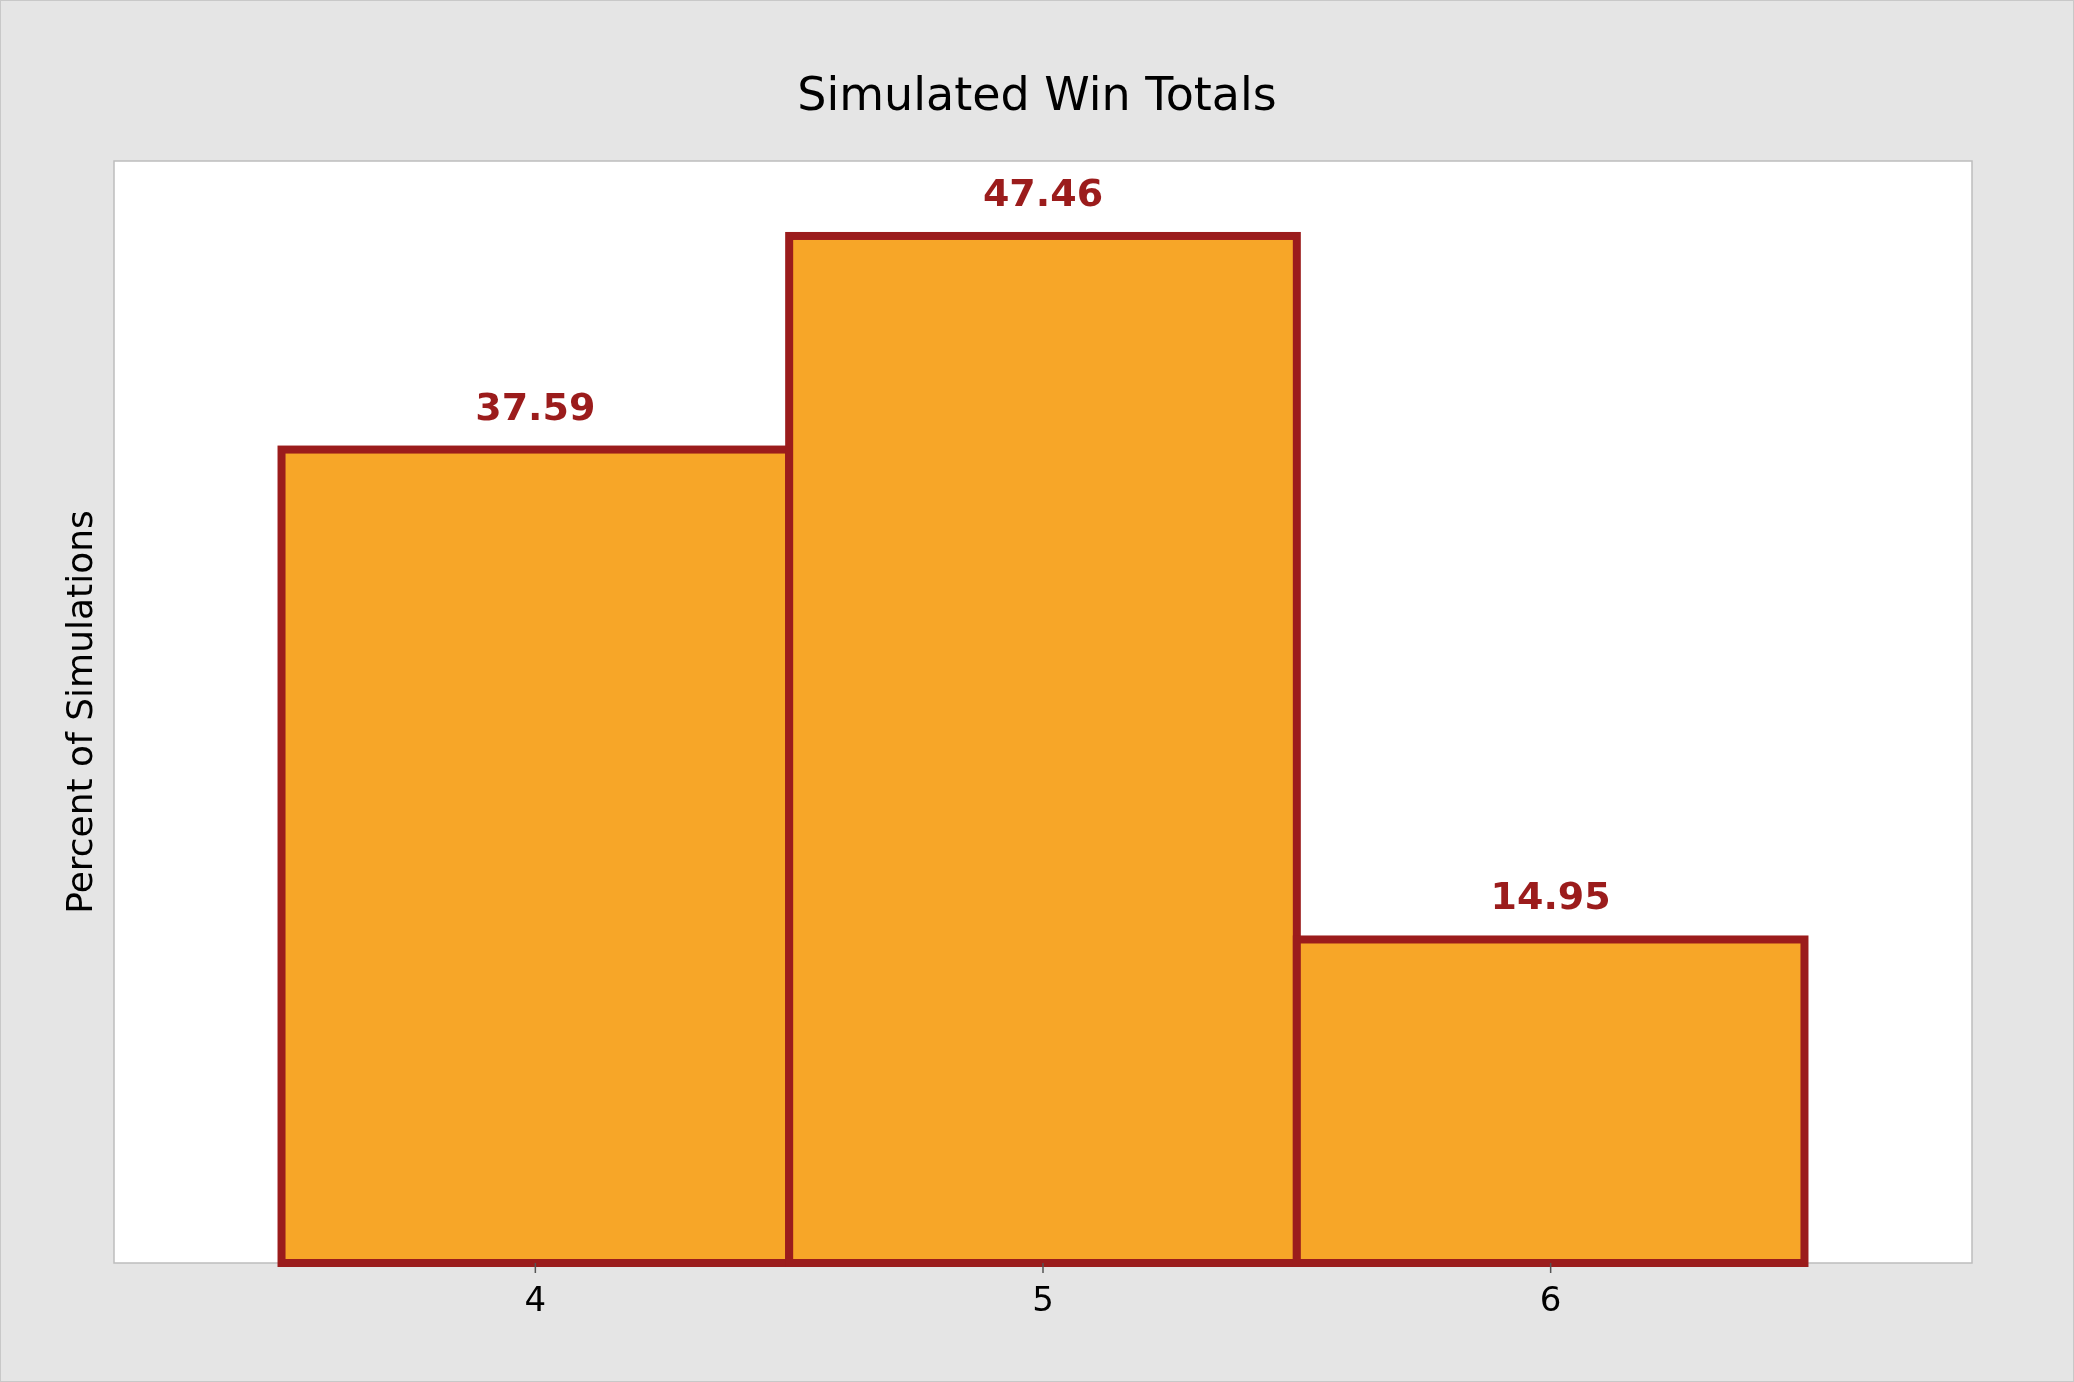 The image size is (2074, 1382). What do you see at coordinates (1550, 896) in the screenshot?
I see `data-label: 14.95` at bounding box center [1550, 896].